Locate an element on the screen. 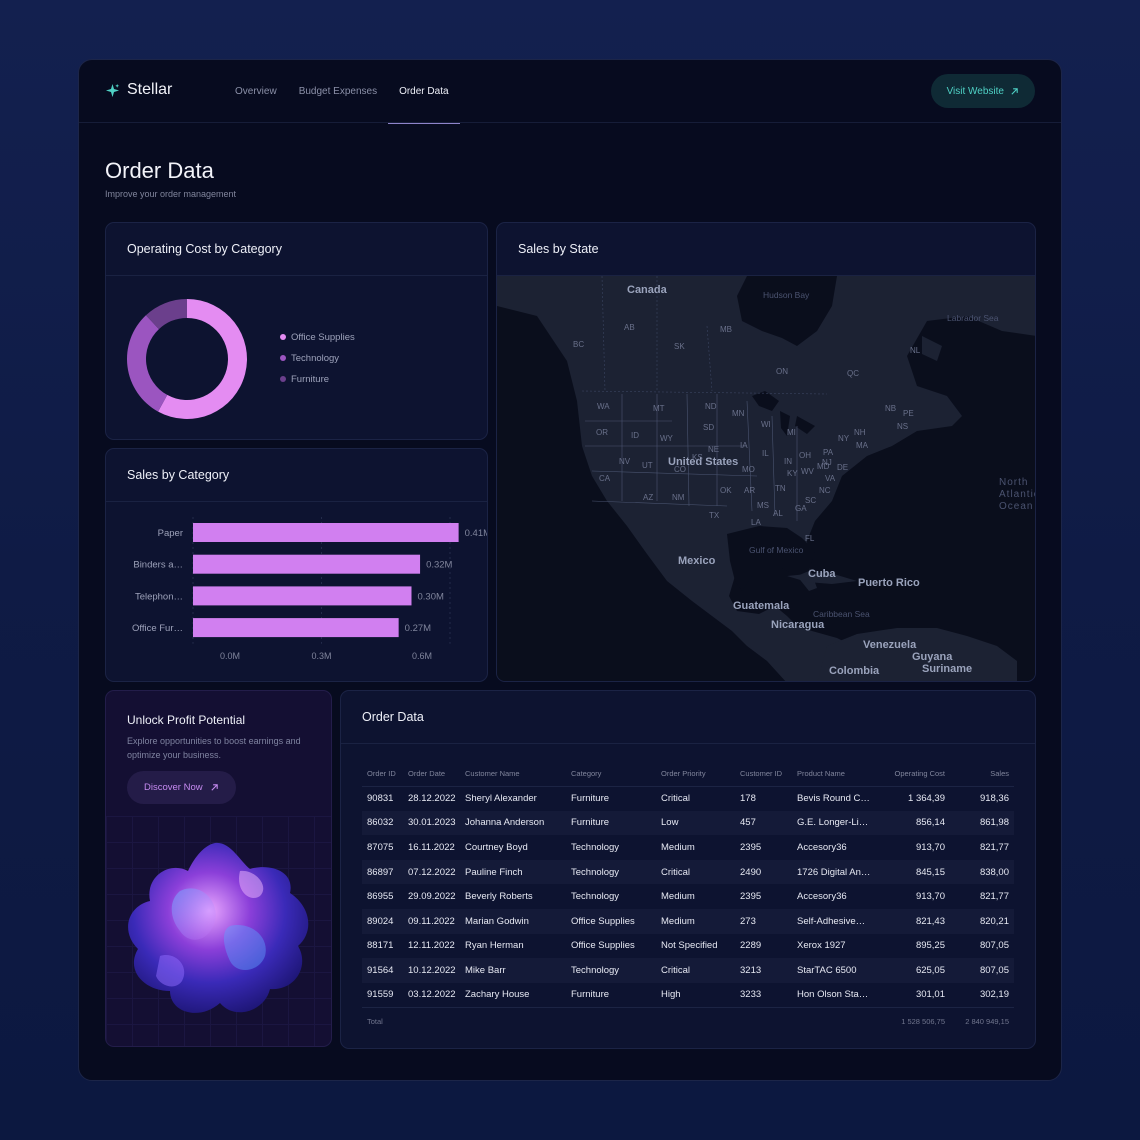  nav-tab-budget-expenses: Budget Expenses is located at coordinates (338, 91).